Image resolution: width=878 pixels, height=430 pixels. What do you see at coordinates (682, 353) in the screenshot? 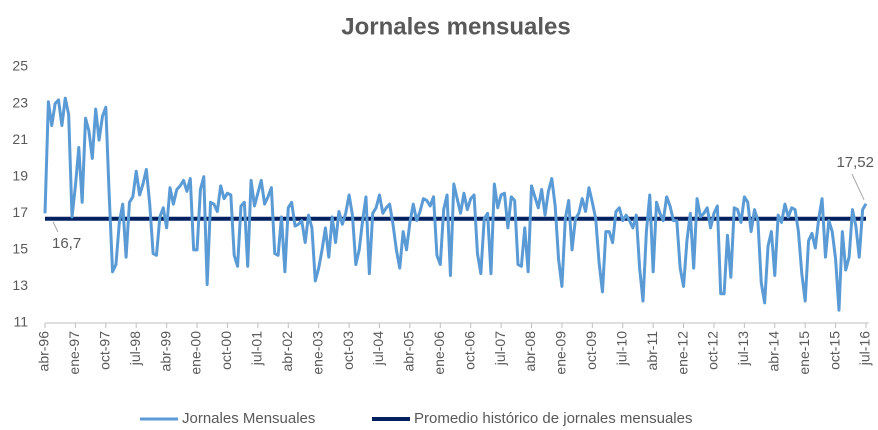
I see `x-tick-label: ene-12` at bounding box center [682, 353].